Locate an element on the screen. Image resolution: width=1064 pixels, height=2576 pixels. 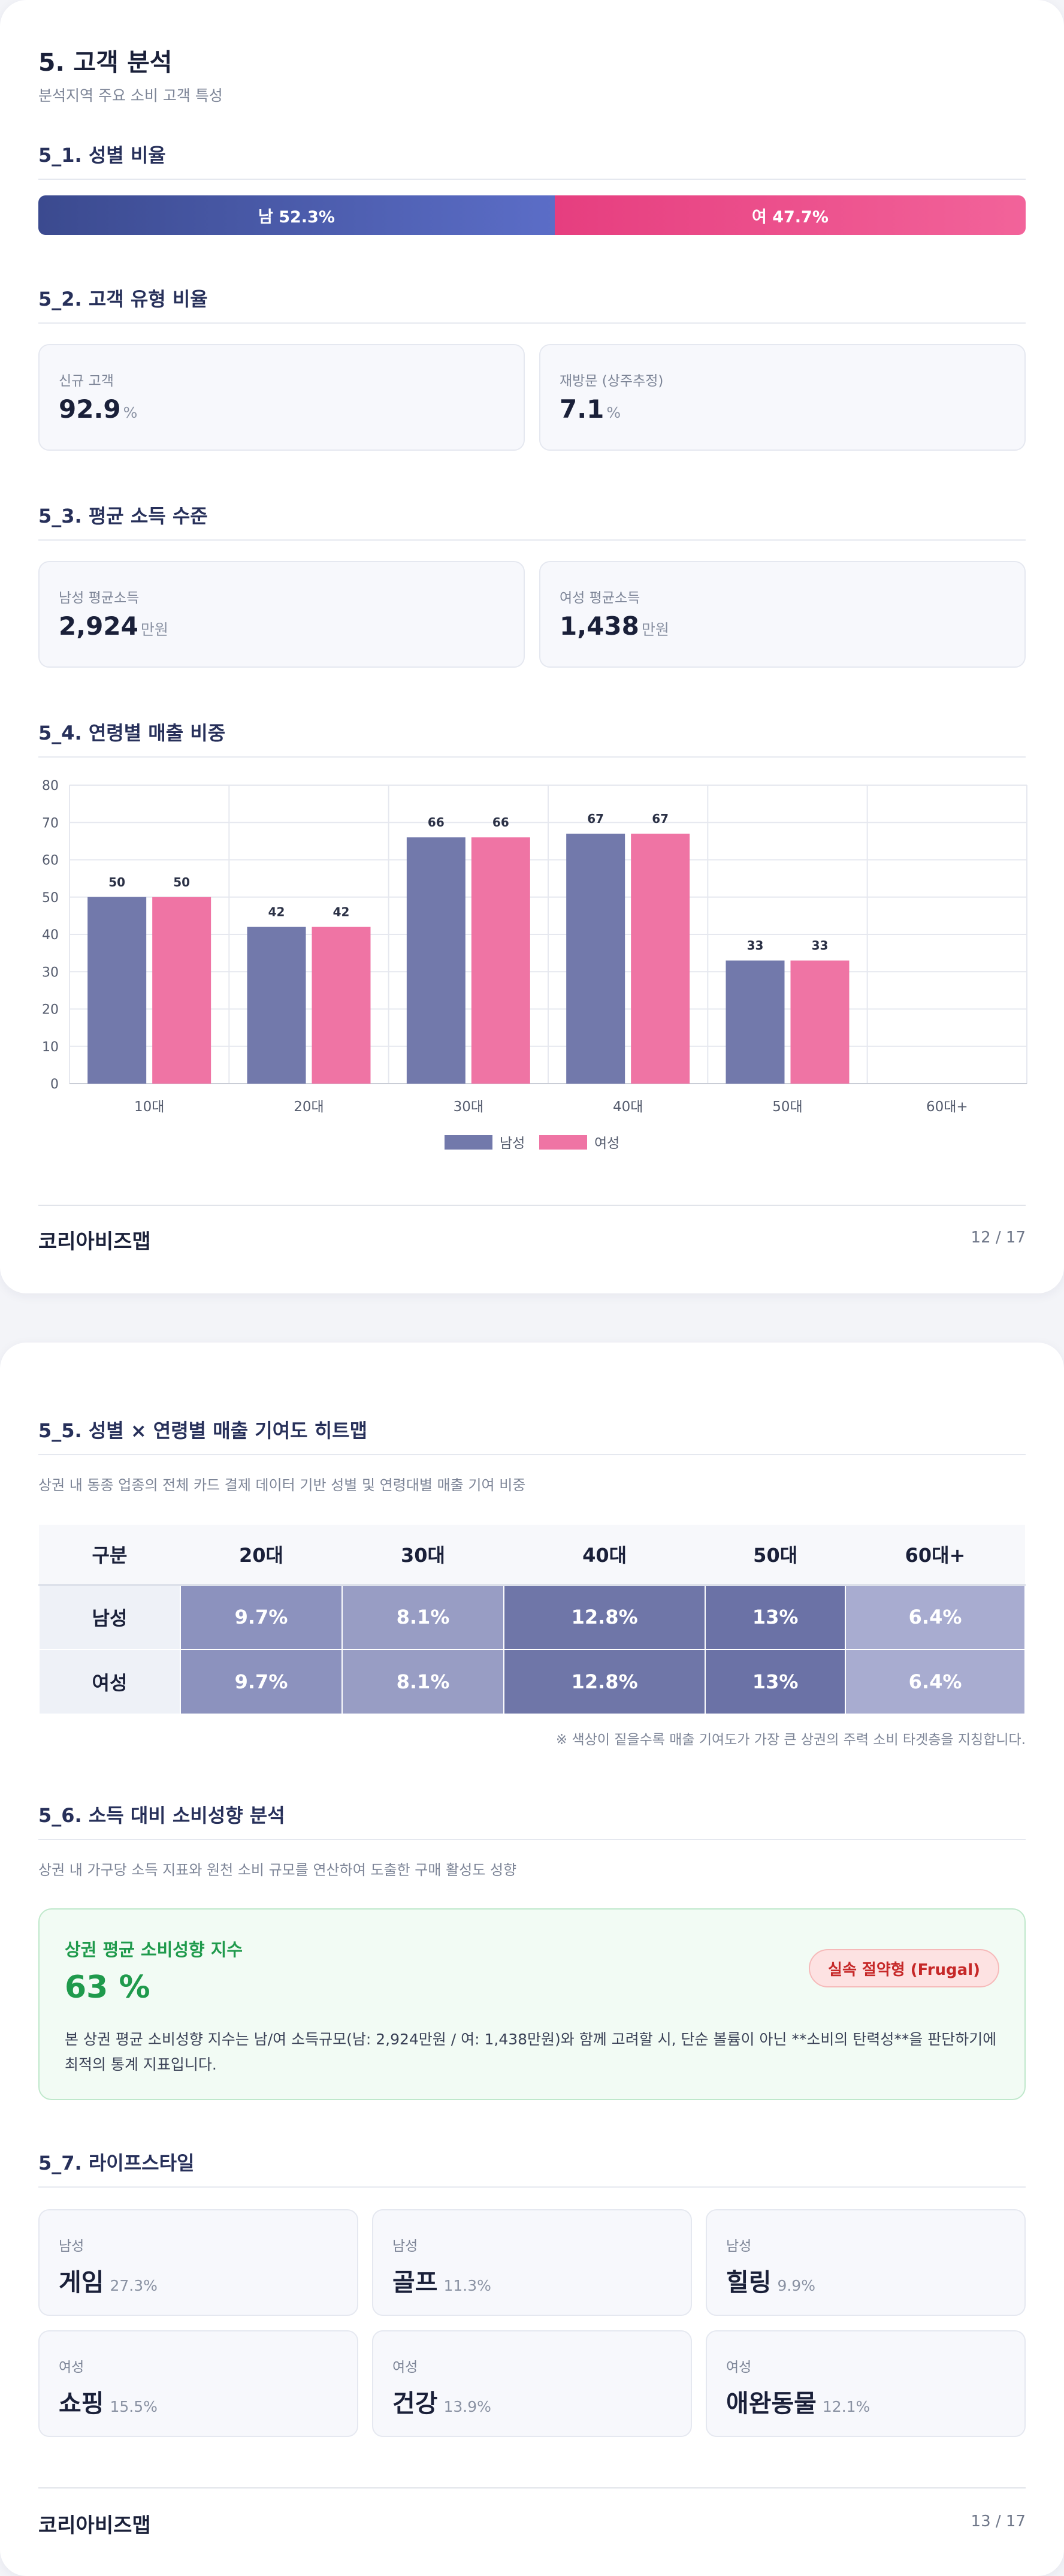
card-value: 2,924 만원 is located at coordinates (113, 626).